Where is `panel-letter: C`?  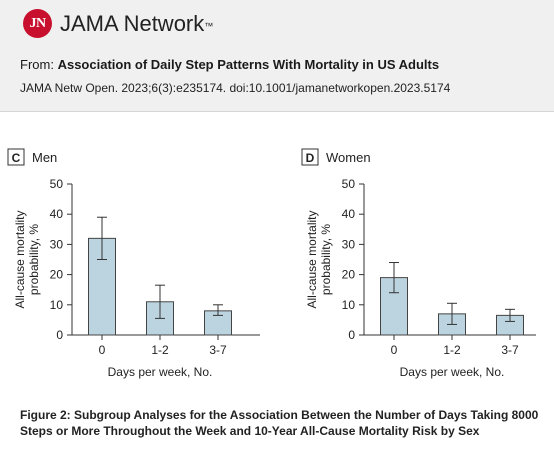 panel-letter: C is located at coordinates (16, 158).